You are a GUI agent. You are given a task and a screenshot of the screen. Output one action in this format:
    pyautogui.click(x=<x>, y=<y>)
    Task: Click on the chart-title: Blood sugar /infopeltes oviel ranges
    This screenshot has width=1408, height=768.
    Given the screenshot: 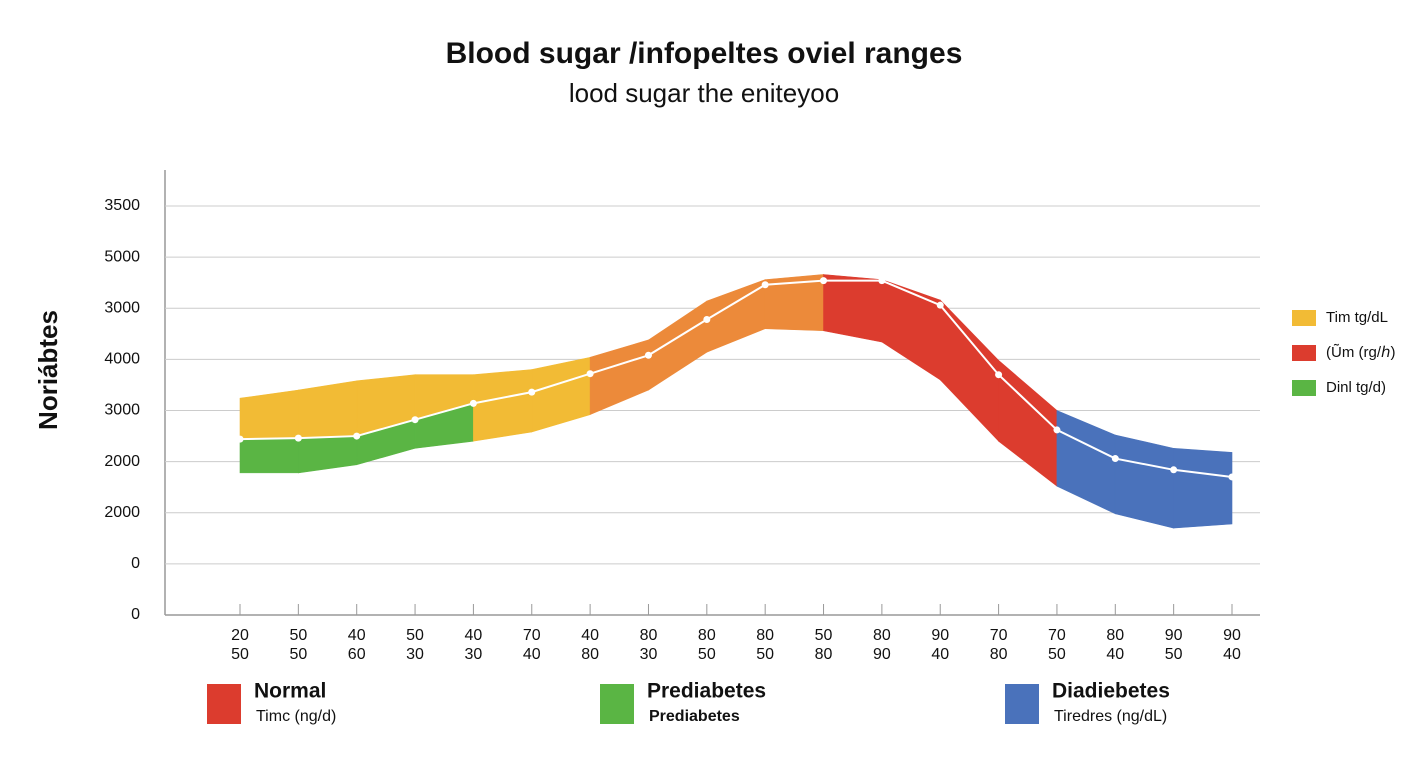 What is the action you would take?
    pyautogui.click(x=704, y=53)
    